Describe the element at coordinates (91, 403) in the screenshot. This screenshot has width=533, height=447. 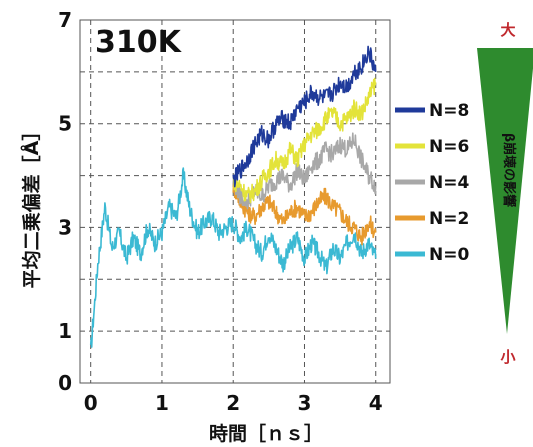
I see `x-tick-label: 0` at that location.